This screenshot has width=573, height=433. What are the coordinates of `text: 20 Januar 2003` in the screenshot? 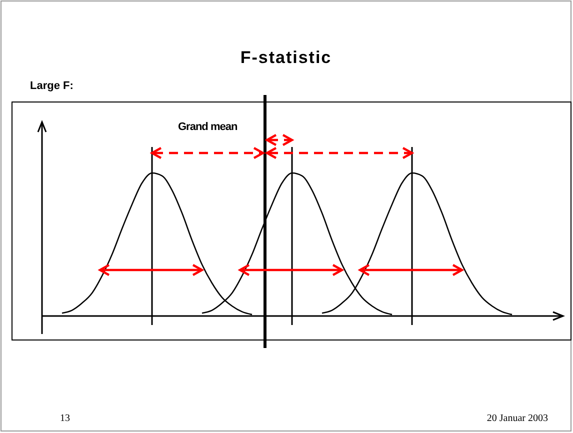 It's located at (517, 418).